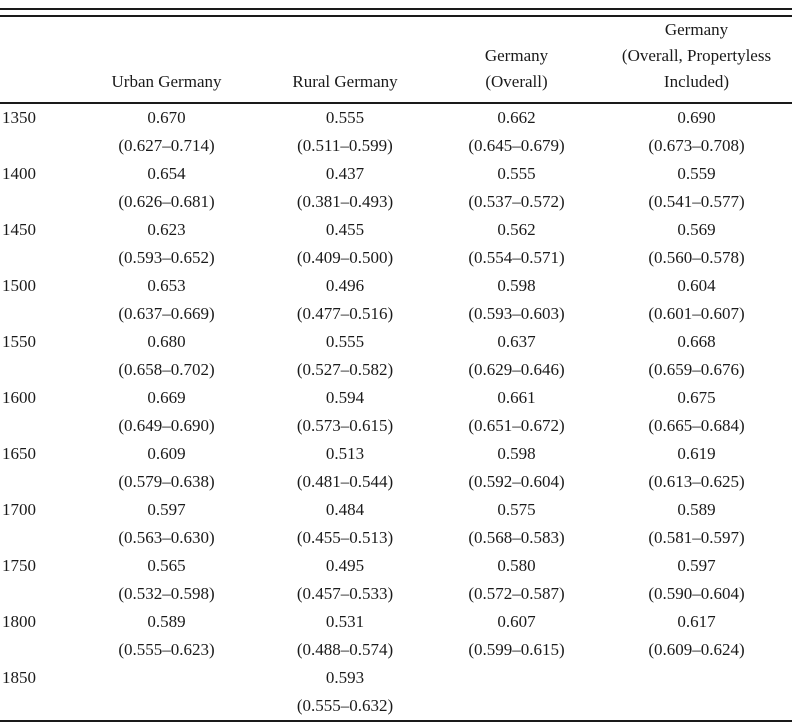 Image resolution: width=792 pixels, height=722 pixels. What do you see at coordinates (166, 117) in the screenshot?
I see `urban-value: 0.670` at bounding box center [166, 117].